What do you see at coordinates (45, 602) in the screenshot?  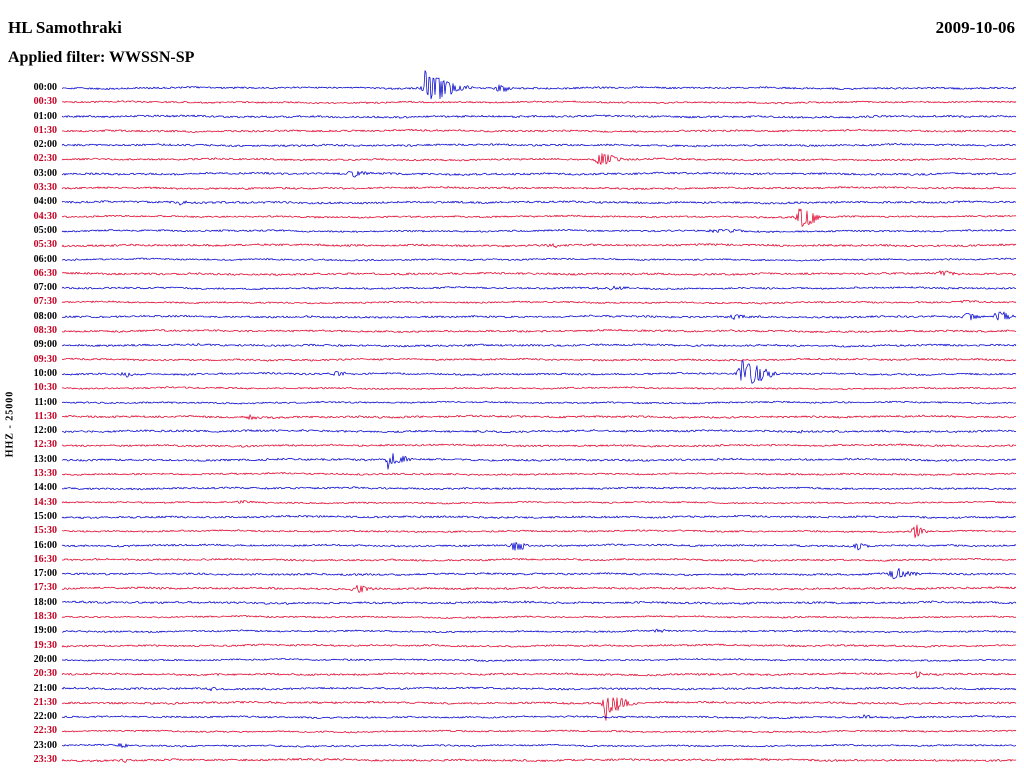 I see `time-label-1800: 18:00` at bounding box center [45, 602].